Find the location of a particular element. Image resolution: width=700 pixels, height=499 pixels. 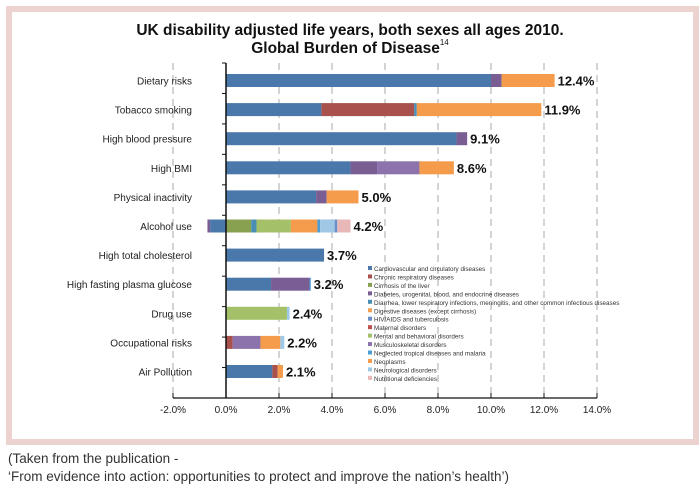

legend-item: Cardiovascular and circulatory diseases is located at coordinates (426, 269).